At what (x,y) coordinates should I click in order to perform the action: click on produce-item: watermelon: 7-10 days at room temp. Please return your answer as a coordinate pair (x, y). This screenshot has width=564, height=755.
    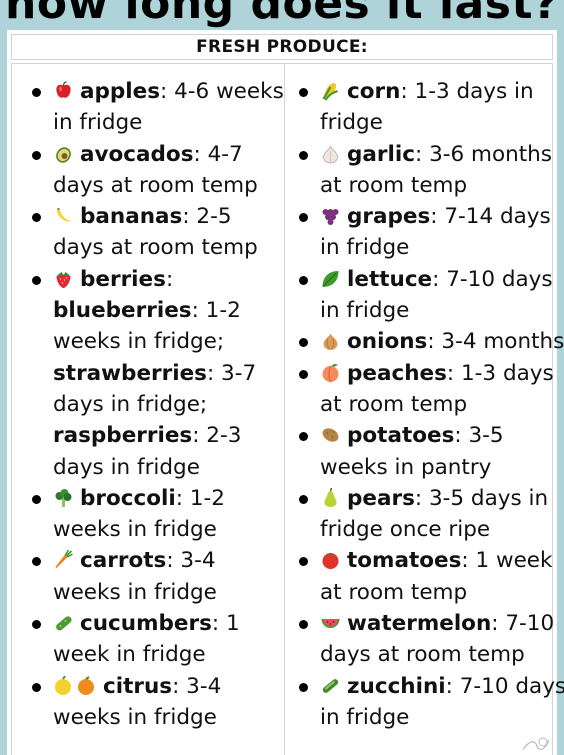
    Looking at the image, I should click on (426, 639).